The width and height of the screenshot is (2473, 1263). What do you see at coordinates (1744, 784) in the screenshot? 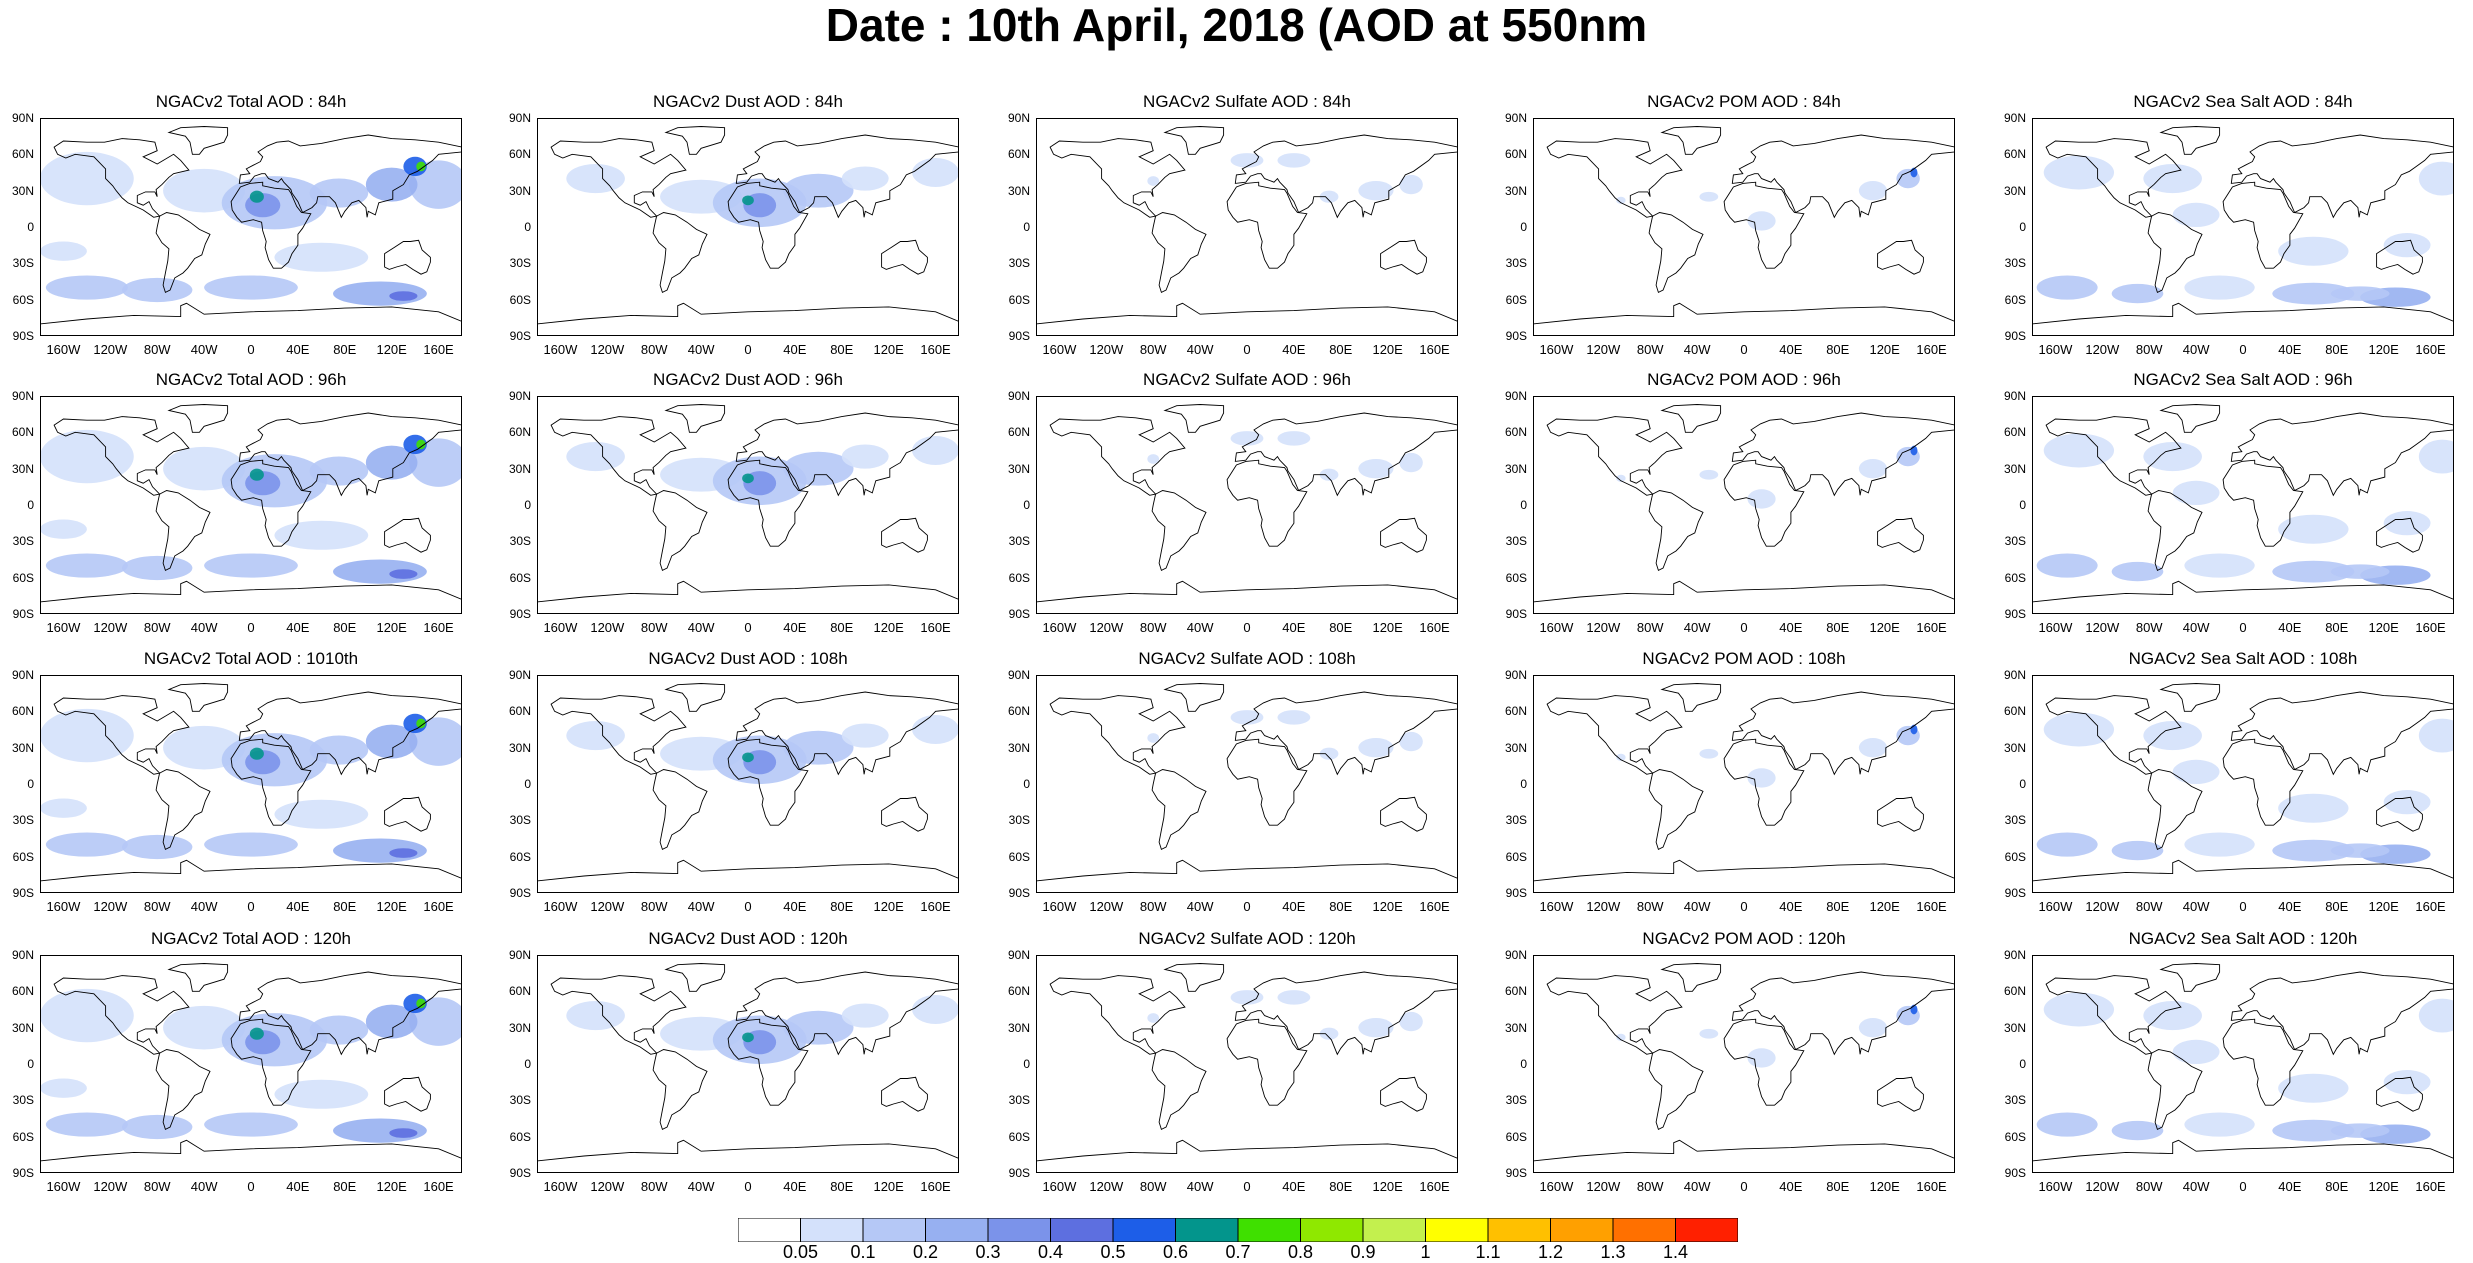
I see `map-frame` at bounding box center [1744, 784].